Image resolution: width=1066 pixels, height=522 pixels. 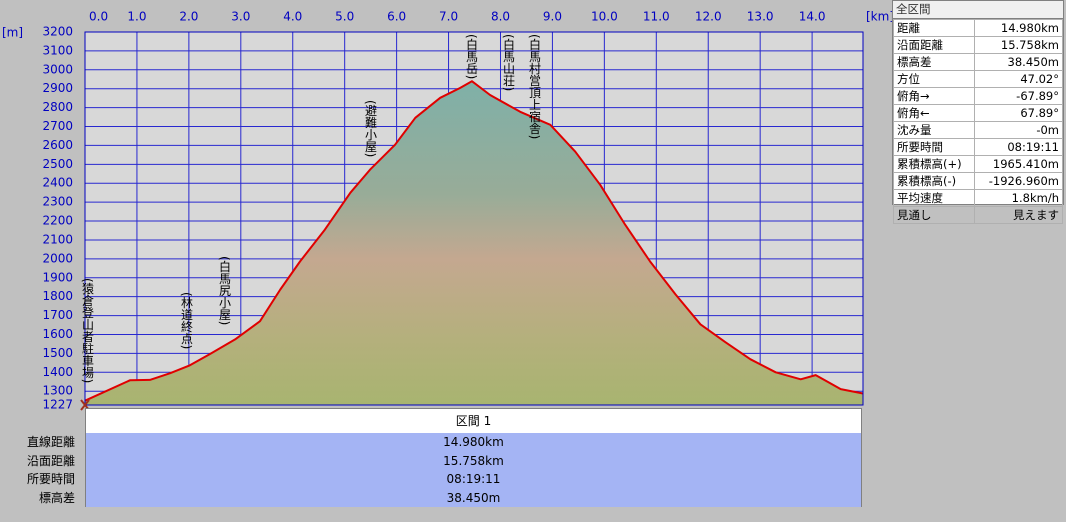 I want to click on panel-row: 累積標高(-) -1926.960m, so click(x=977, y=181).